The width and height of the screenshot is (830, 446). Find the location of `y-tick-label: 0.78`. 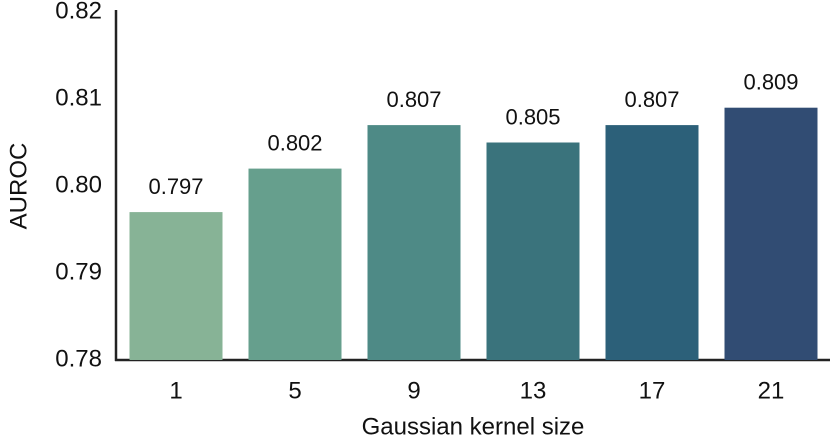

y-tick-label: 0.78 is located at coordinates (78, 358).